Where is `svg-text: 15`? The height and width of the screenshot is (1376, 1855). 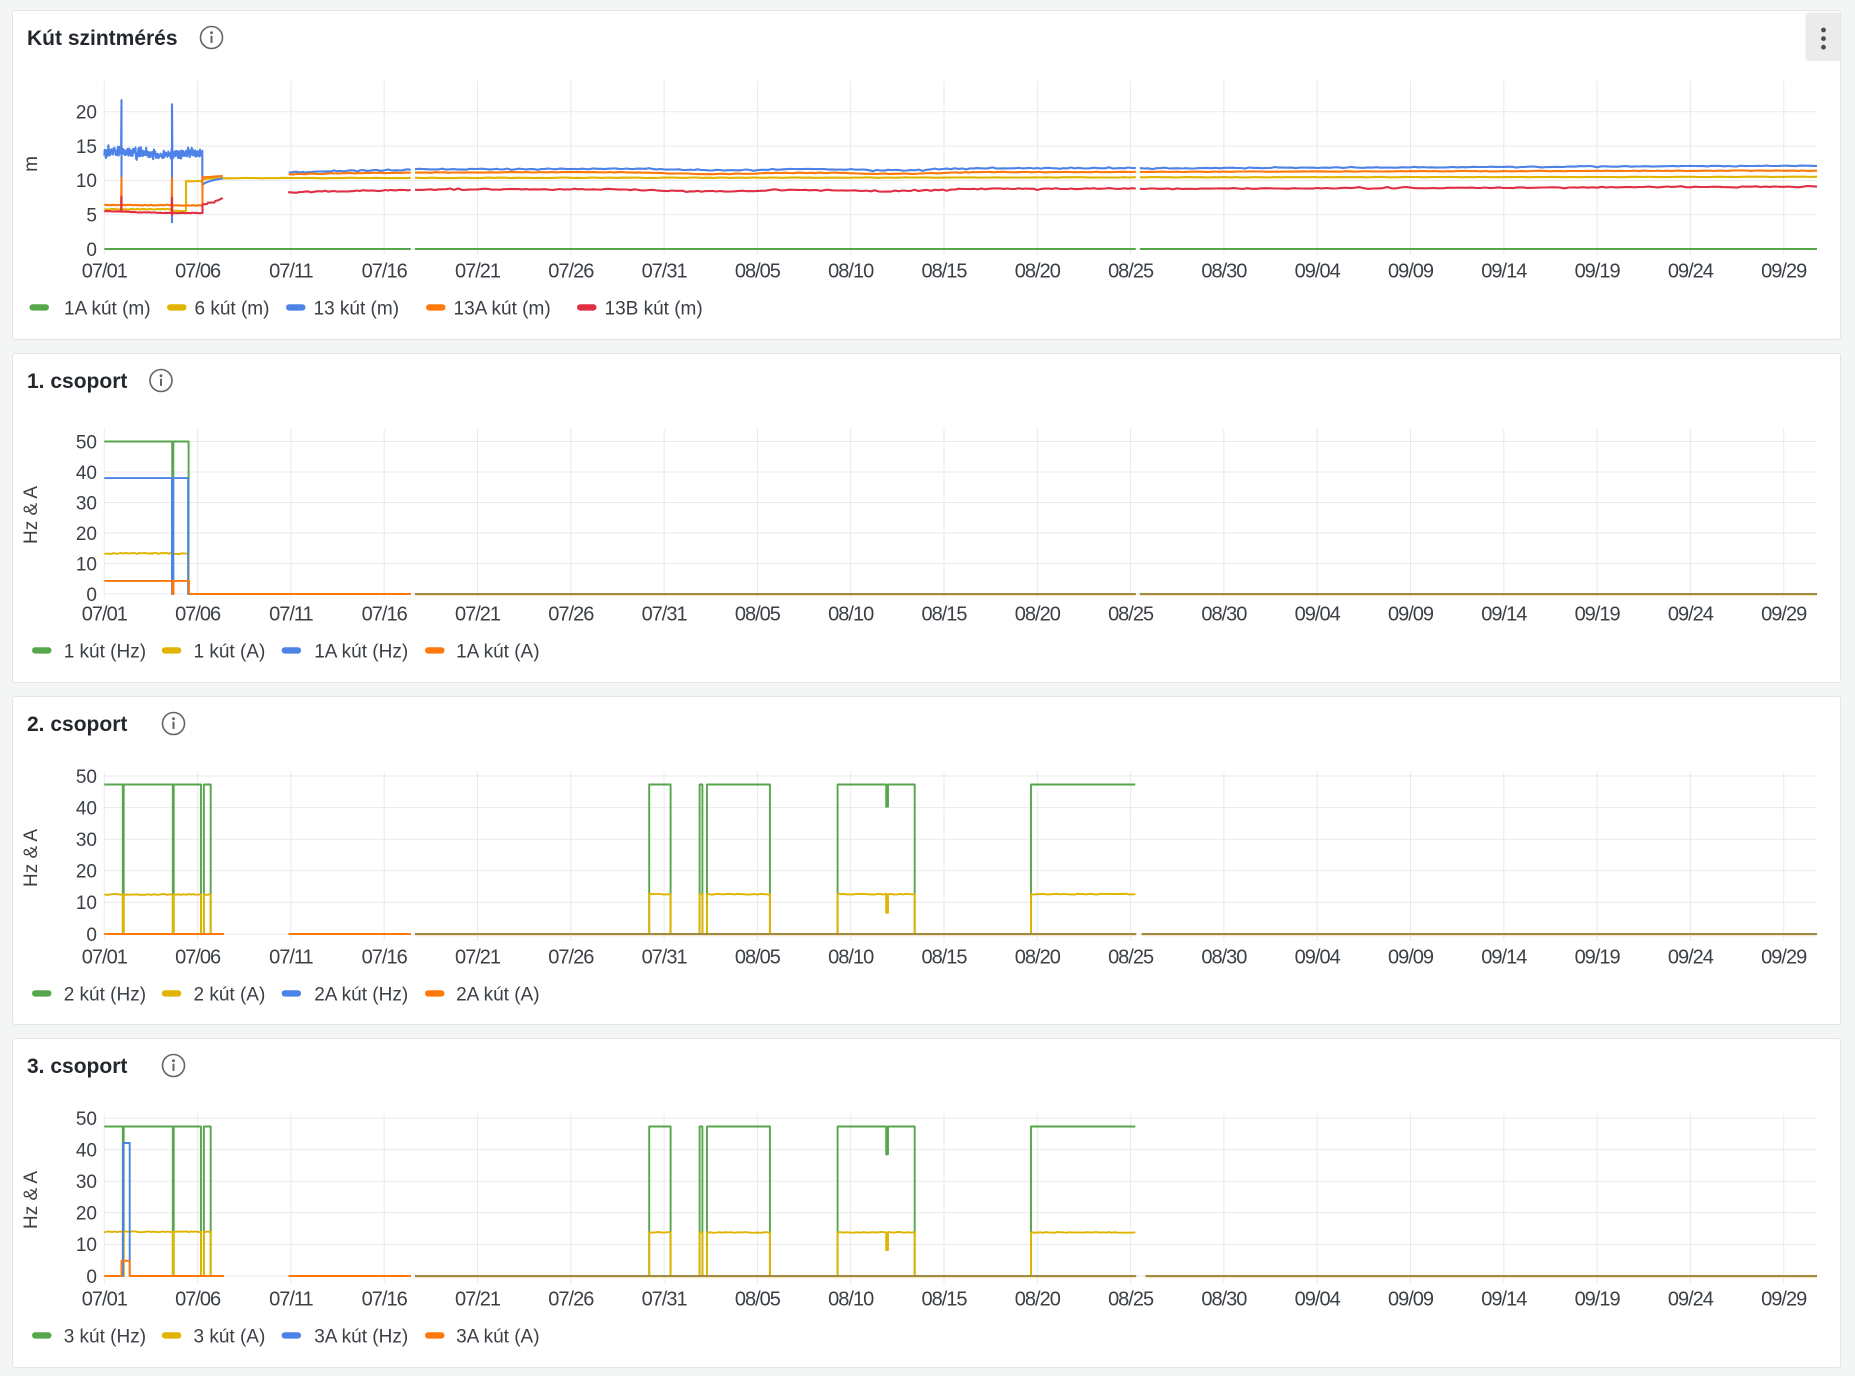
svg-text: 15 is located at coordinates (86, 147).